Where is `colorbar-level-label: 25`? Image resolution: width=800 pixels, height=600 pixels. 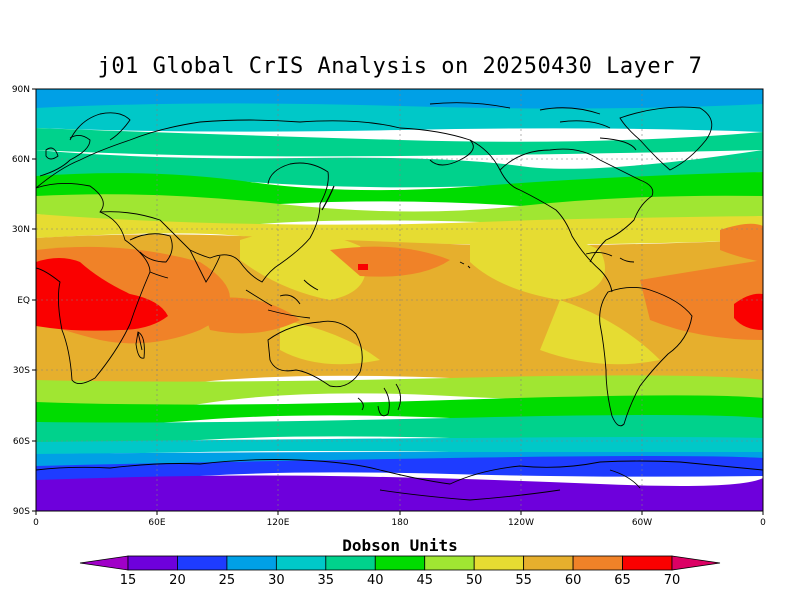
colorbar-level-label: 25 is located at coordinates (227, 580).